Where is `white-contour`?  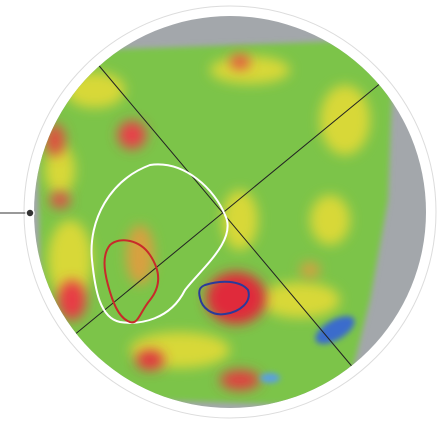 white-contour is located at coordinates (159, 243).